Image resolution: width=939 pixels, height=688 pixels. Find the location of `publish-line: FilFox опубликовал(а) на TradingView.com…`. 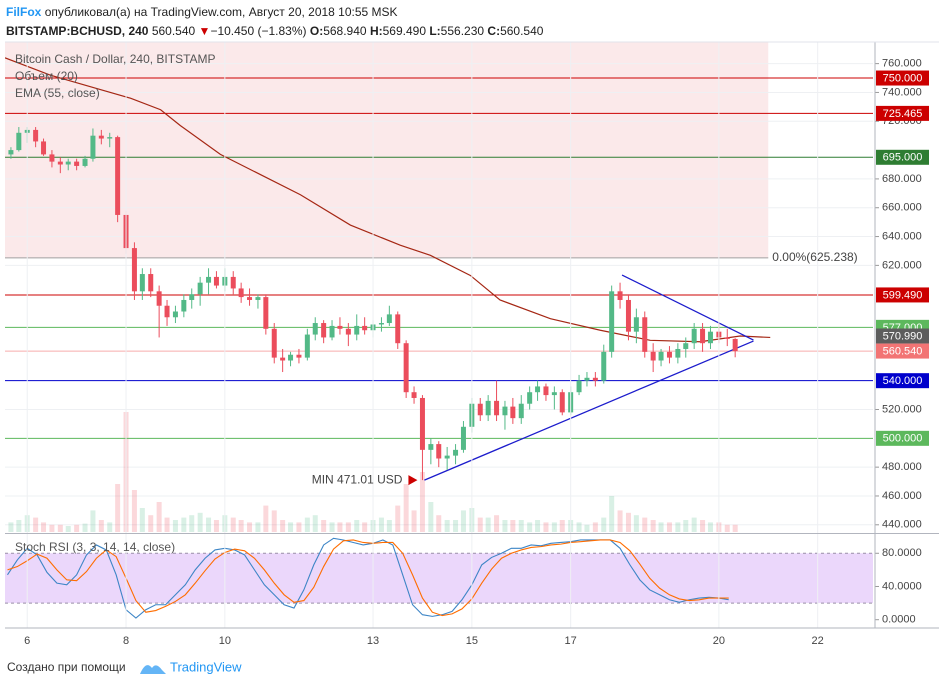

publish-line: FilFox опубликовал(а) на TradingView.com… is located at coordinates (274, 12).